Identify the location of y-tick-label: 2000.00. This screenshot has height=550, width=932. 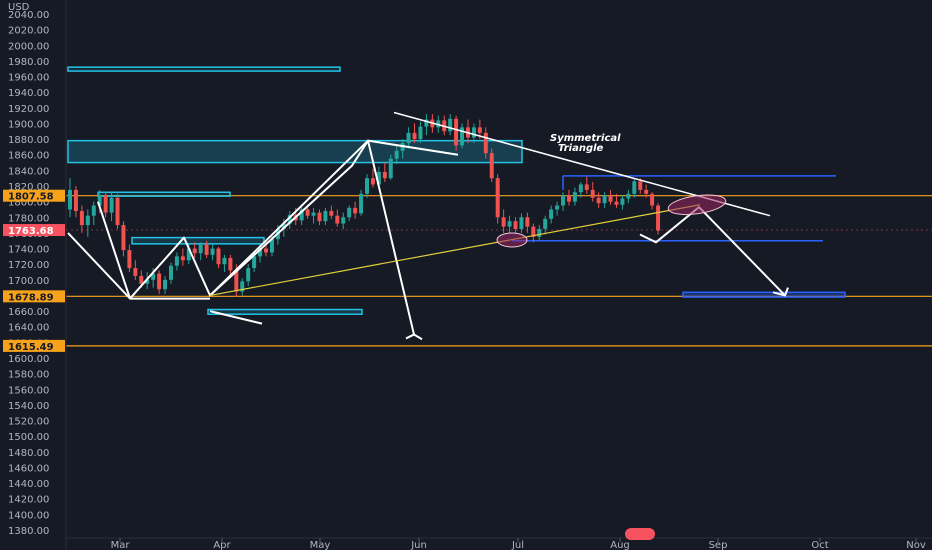
(28, 46).